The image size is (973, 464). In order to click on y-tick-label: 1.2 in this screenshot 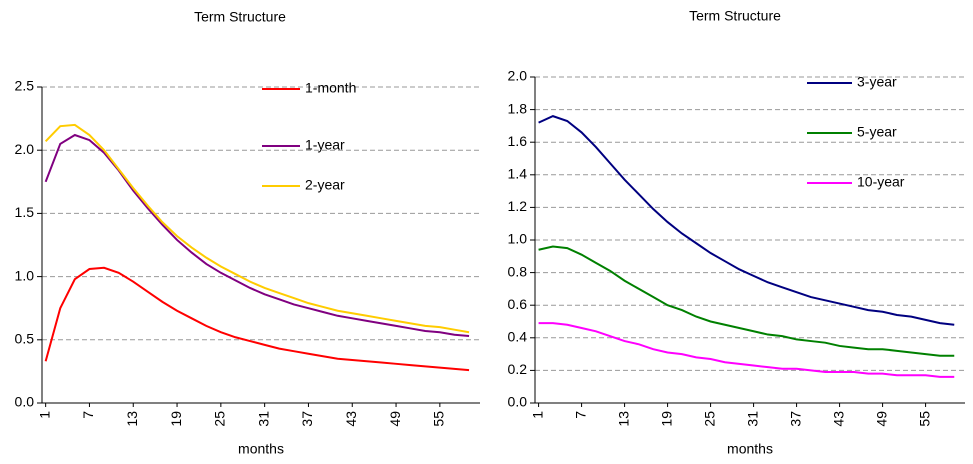, I will do `click(518, 206)`.